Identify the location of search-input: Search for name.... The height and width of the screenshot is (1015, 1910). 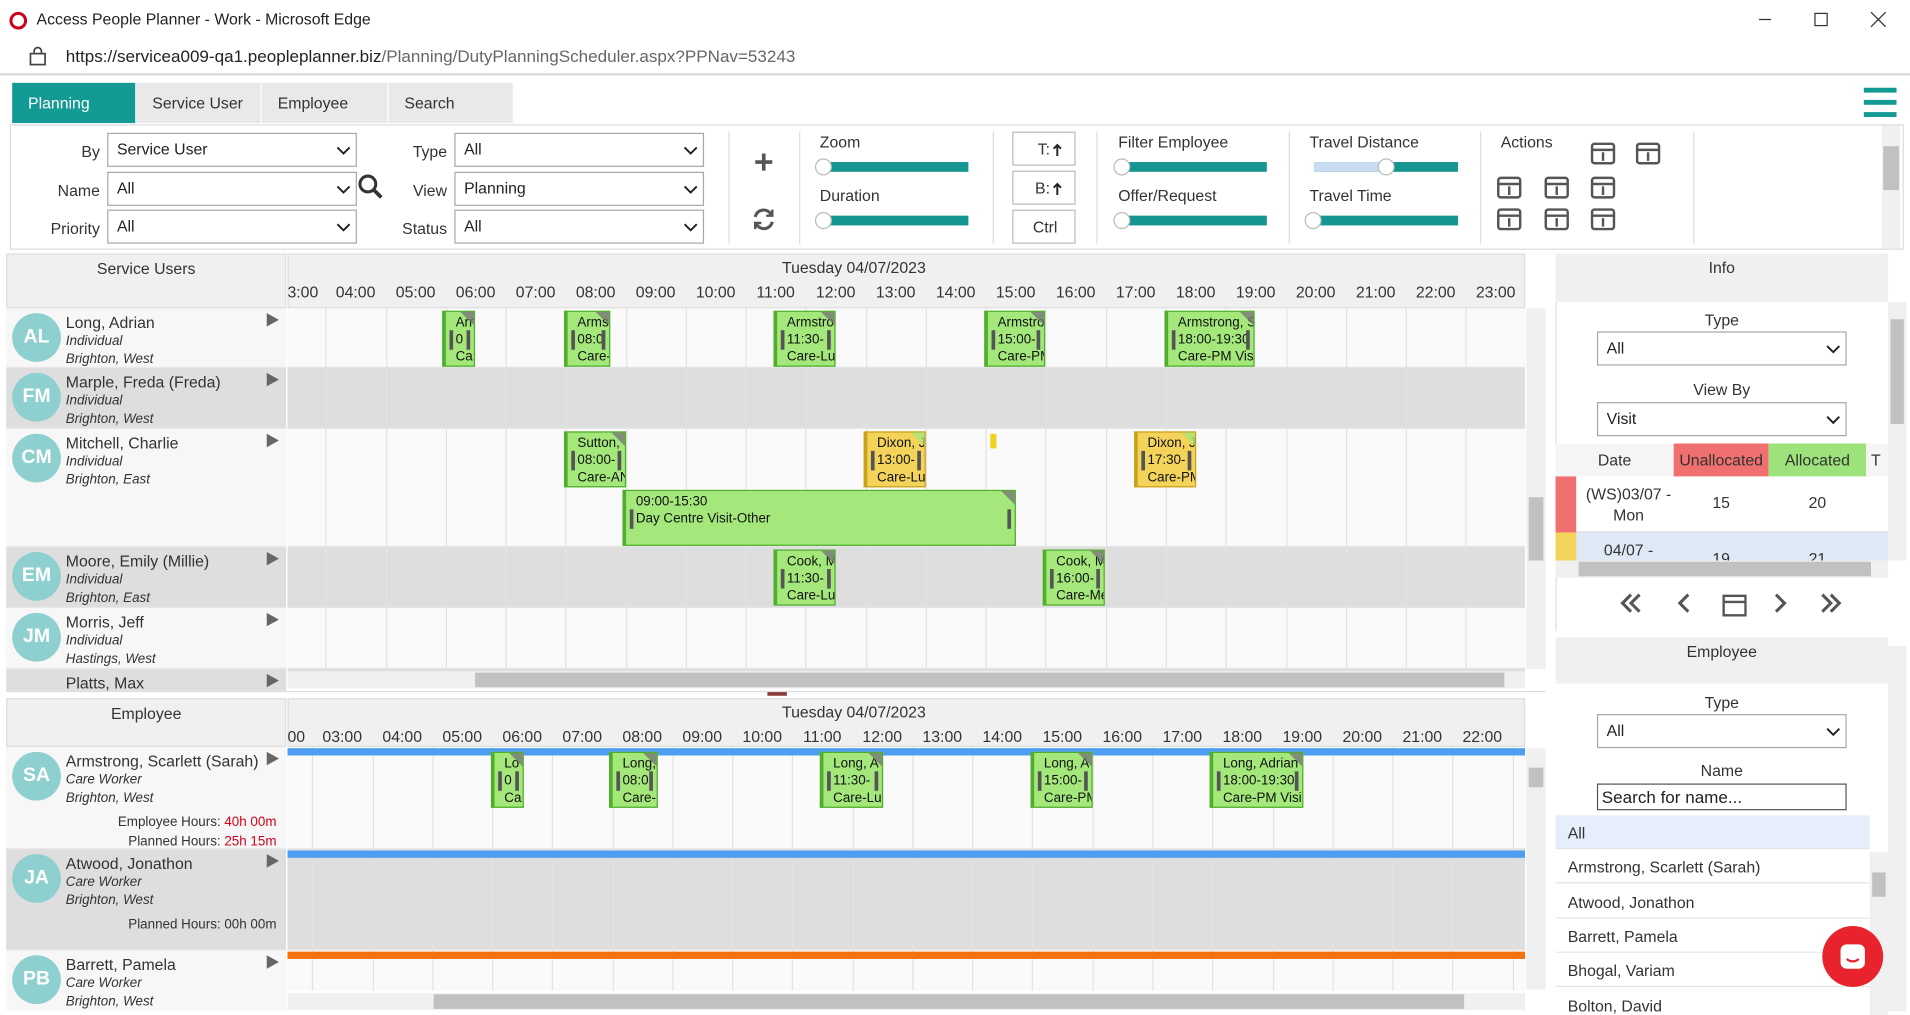
(1721, 797).